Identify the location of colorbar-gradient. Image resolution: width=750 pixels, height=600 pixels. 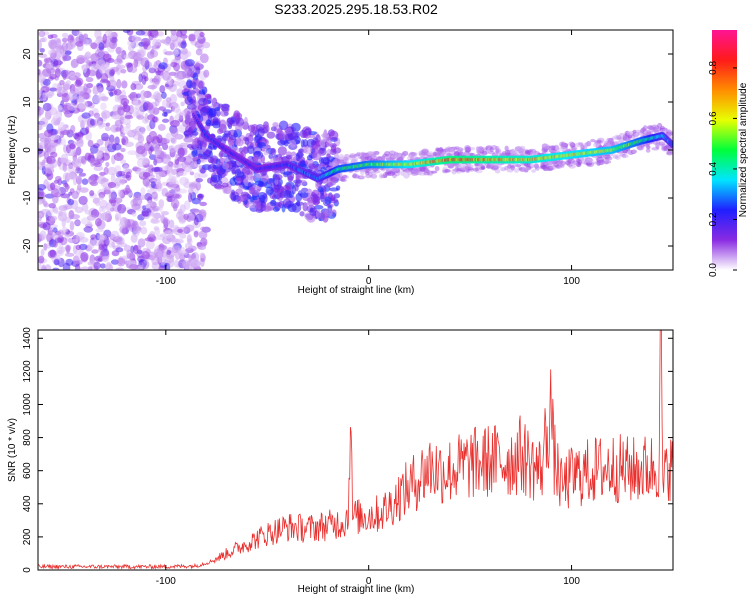
(724, 150).